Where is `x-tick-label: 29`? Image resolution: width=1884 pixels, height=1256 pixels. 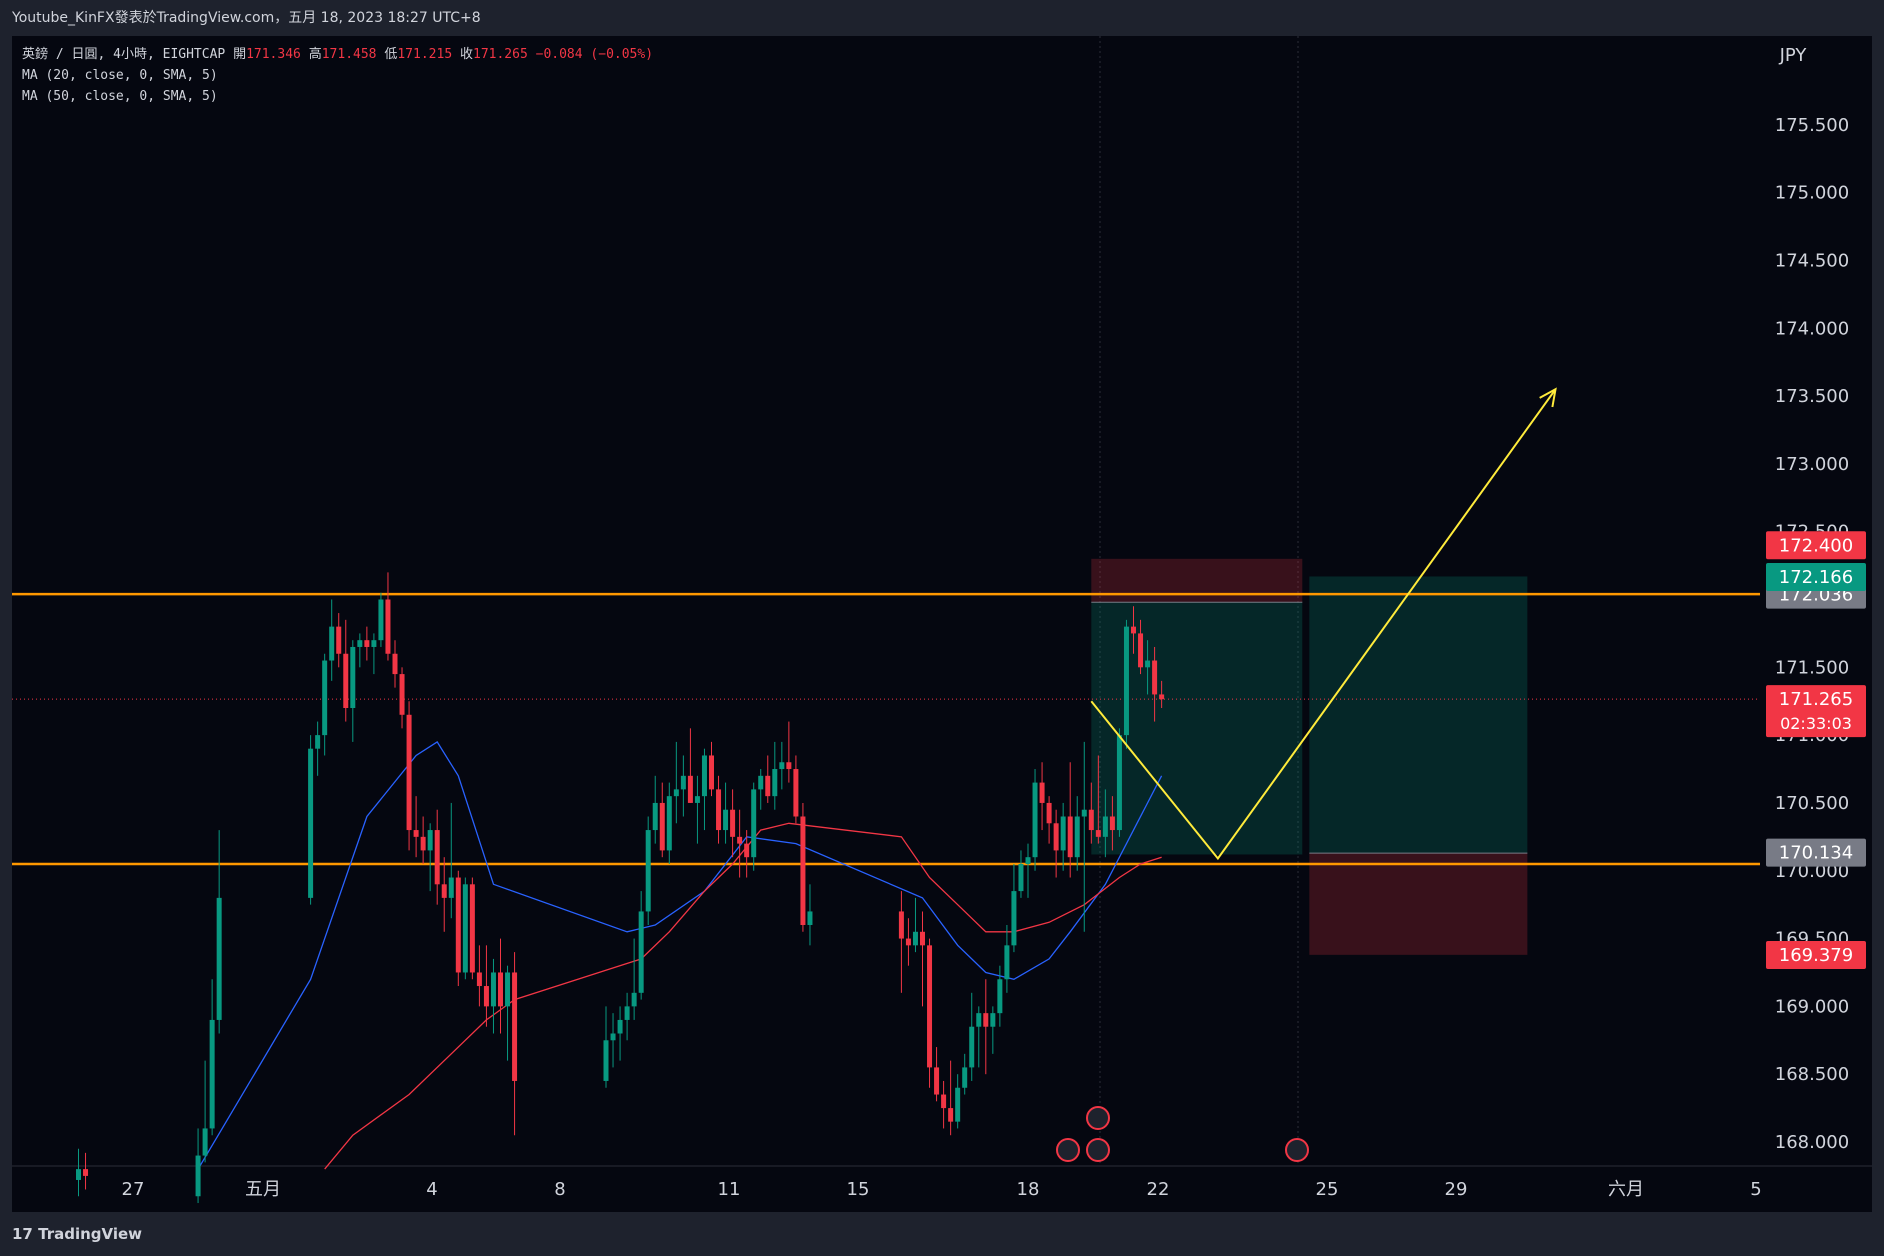 x-tick-label: 29 is located at coordinates (1456, 1189).